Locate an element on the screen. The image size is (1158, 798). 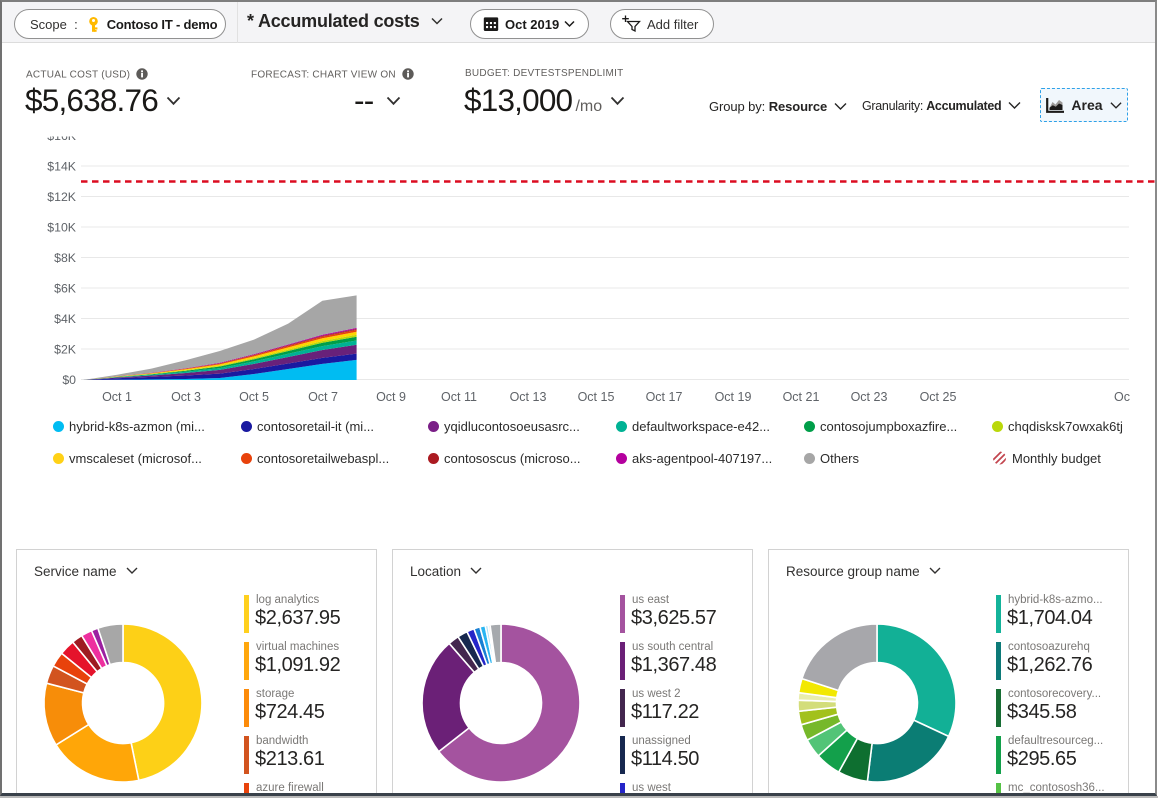
svg-text: Oct 3 is located at coordinates (186, 397).